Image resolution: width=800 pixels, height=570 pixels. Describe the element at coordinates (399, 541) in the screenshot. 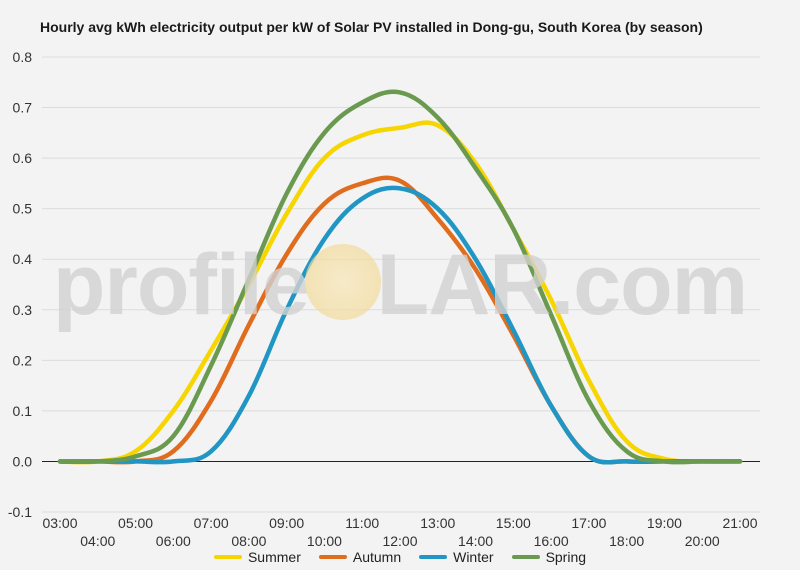

I see `x-tick-label: 12:00` at that location.